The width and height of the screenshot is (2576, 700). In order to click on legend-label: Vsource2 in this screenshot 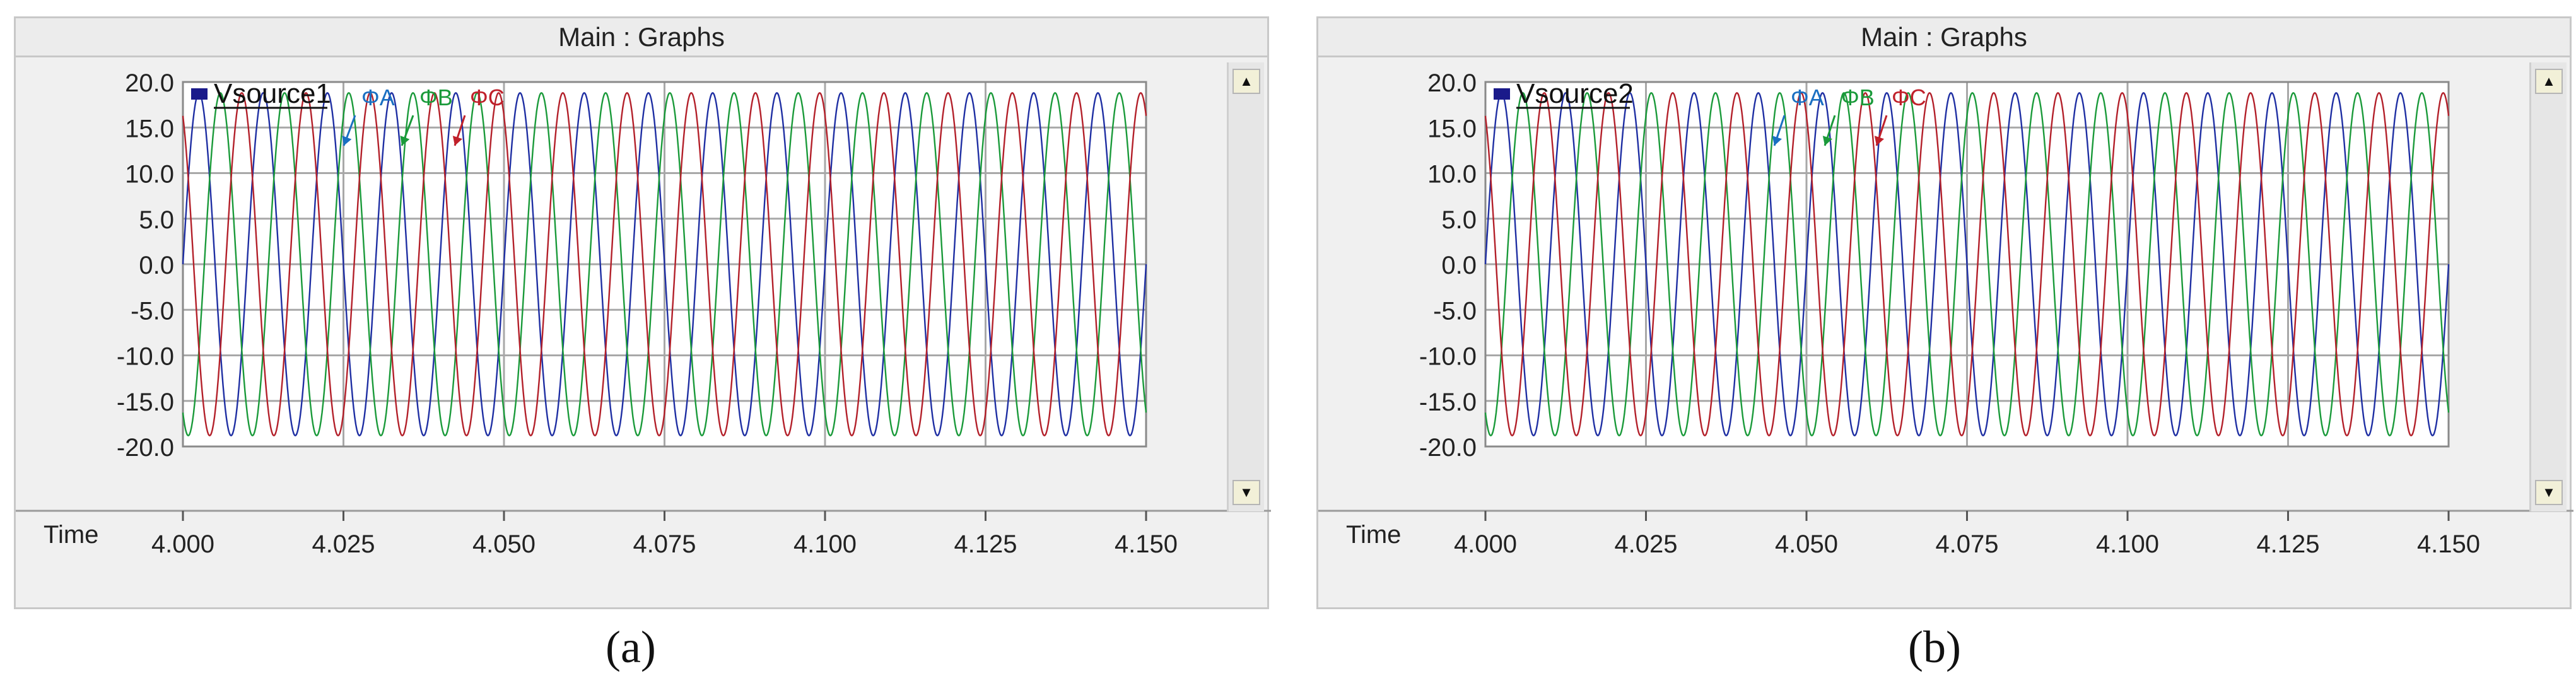, I will do `click(1575, 93)`.